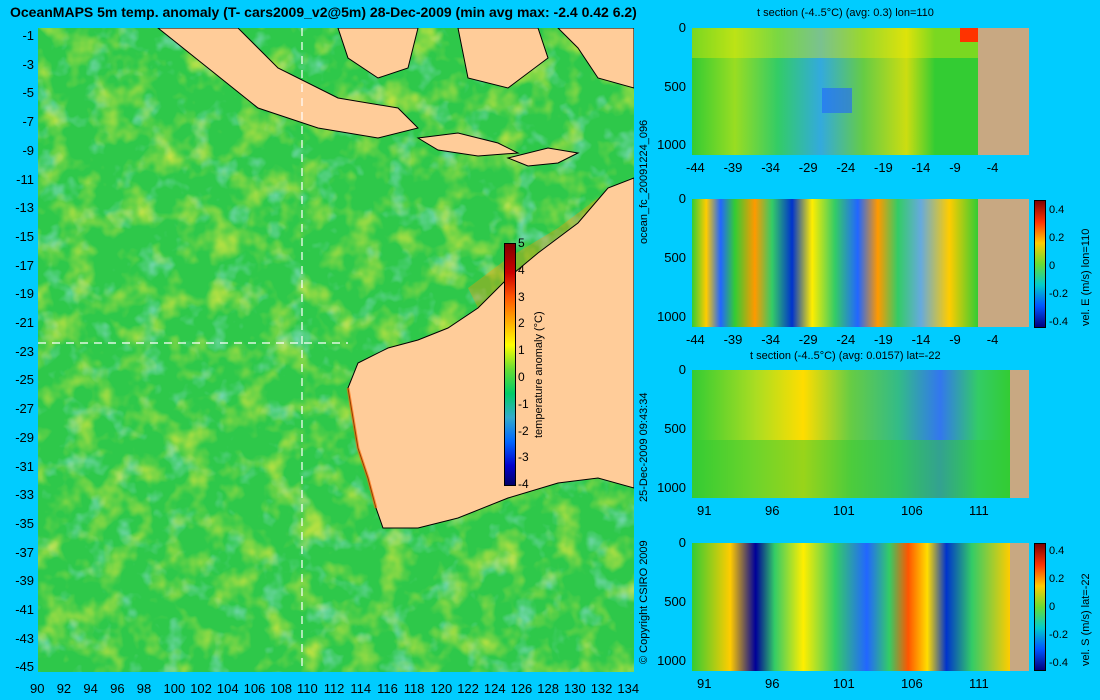 Image resolution: width=1100 pixels, height=700 pixels. I want to click on section-3-x-tick: 91, so click(704, 510).